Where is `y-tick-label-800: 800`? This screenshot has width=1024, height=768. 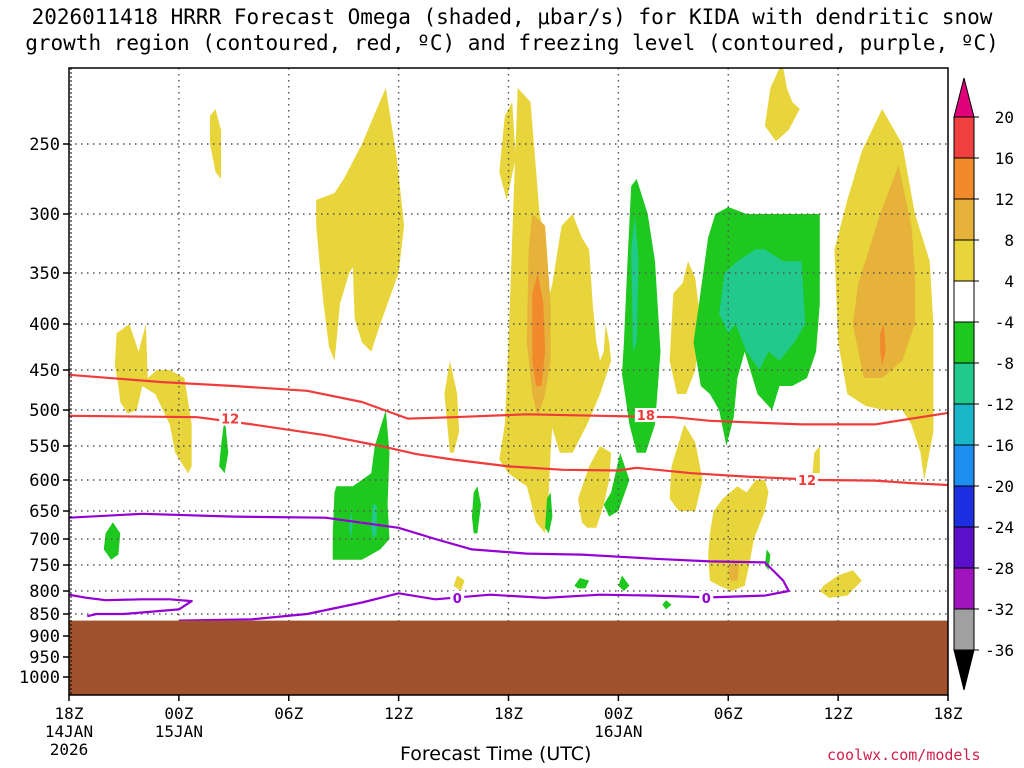
y-tick-label-800: 800 is located at coordinates (44, 592).